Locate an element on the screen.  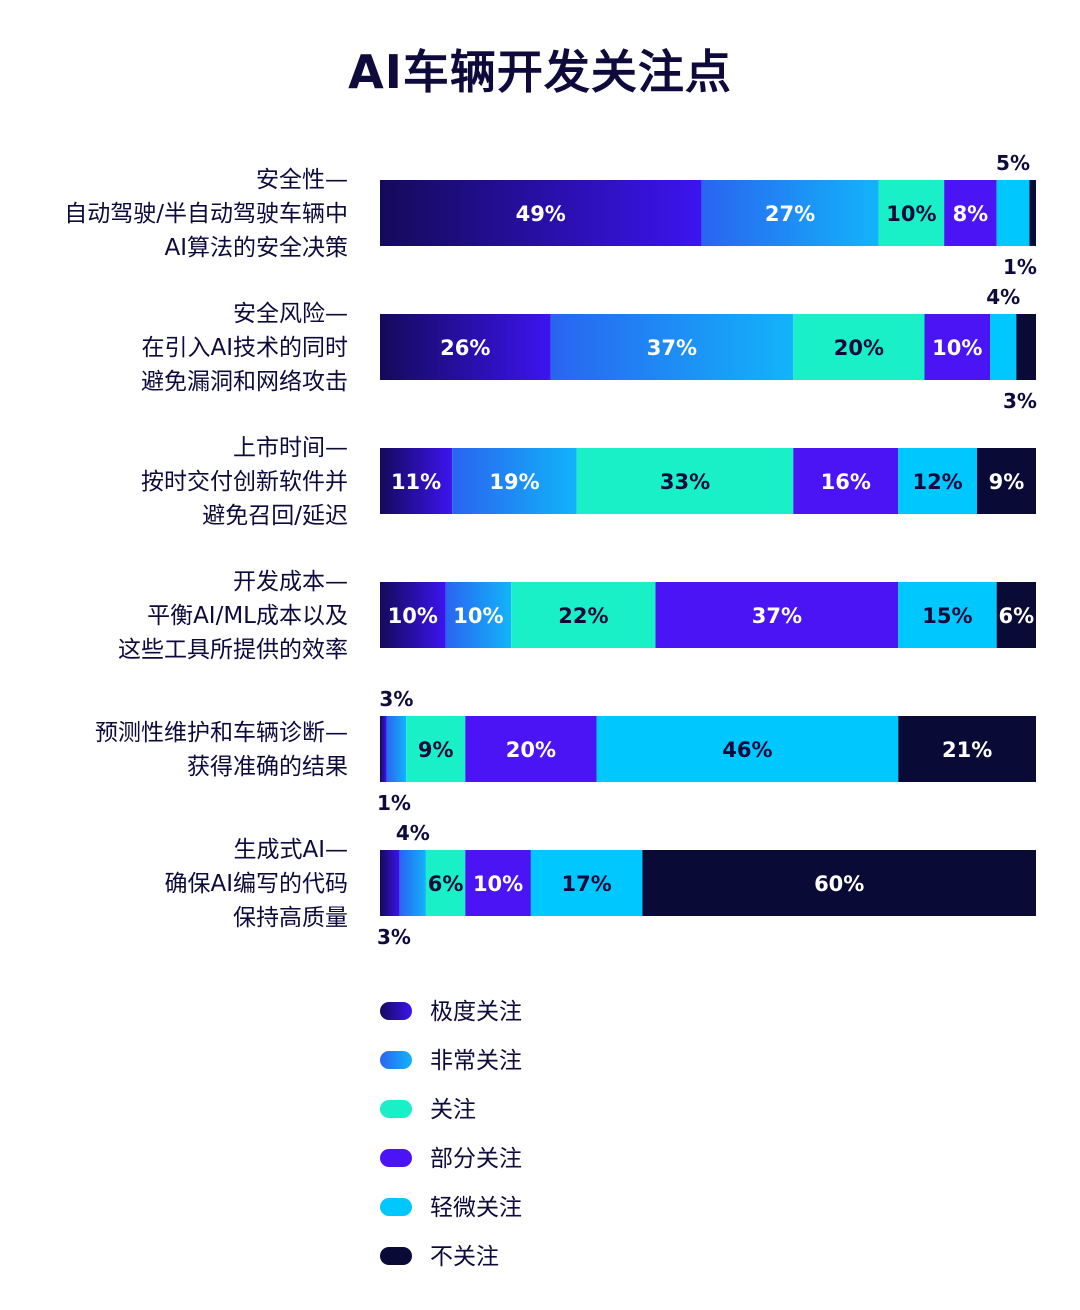
data-label: 16% is located at coordinates (846, 482).